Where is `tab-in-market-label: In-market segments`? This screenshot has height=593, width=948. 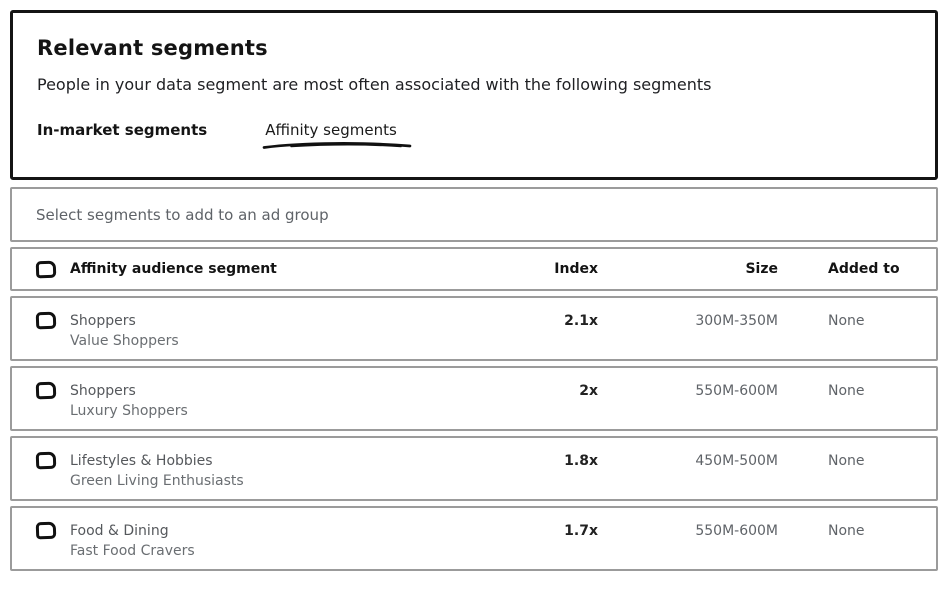
tab-in-market-label: In-market segments is located at coordinates (122, 130).